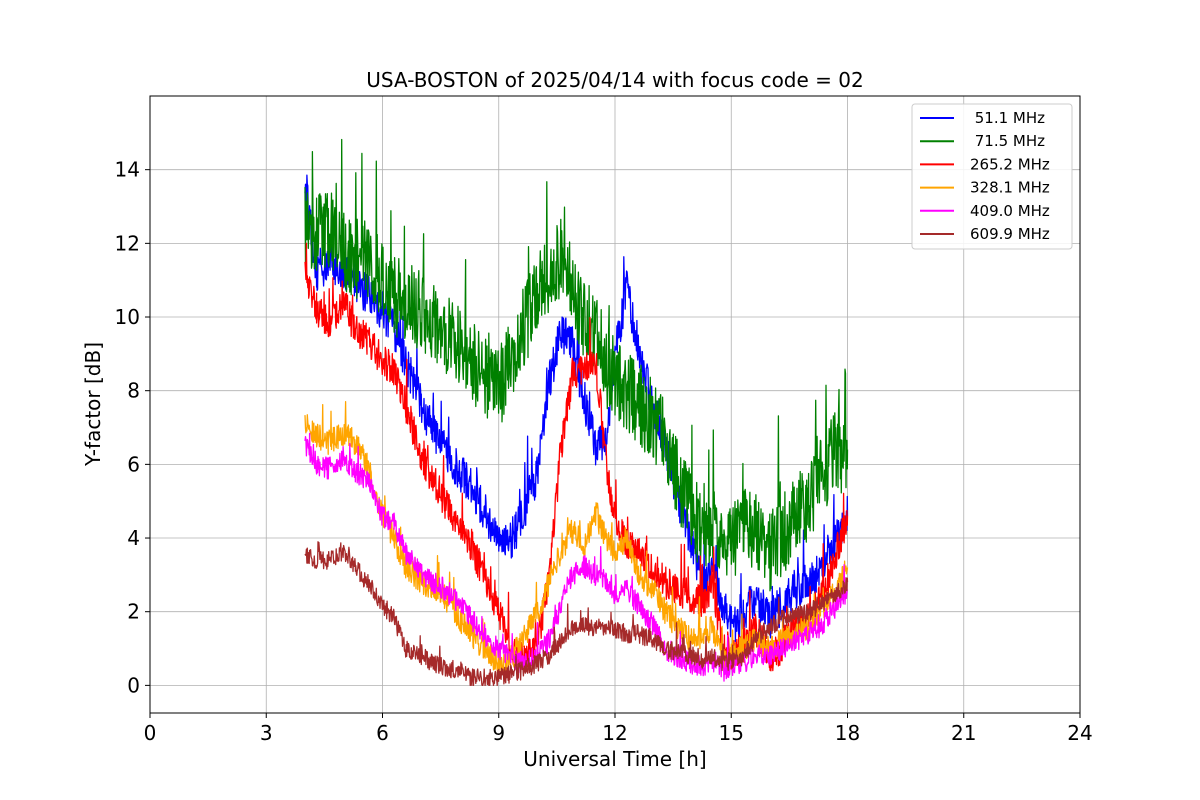  I want to click on x-tick-label: 12, so click(614, 733).